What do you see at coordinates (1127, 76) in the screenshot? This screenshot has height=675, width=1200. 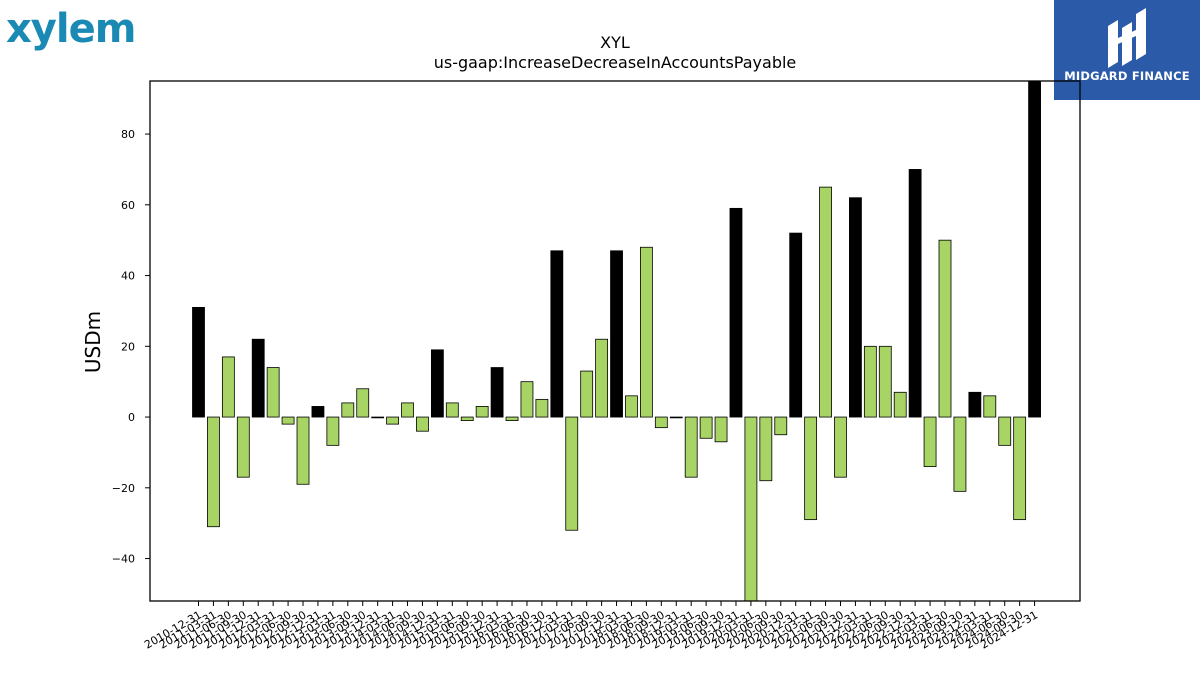 I see `midgard-logo-label: MIDGARD FINANCE` at bounding box center [1127, 76].